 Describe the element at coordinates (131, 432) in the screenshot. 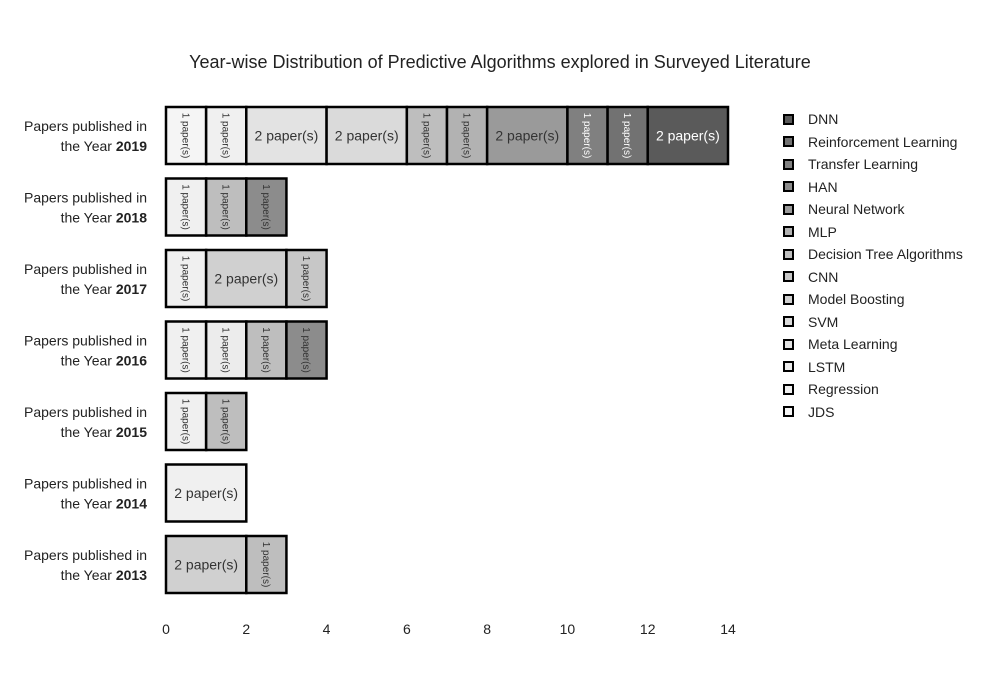

I see `y-tick-label-year-value: 2015` at that location.